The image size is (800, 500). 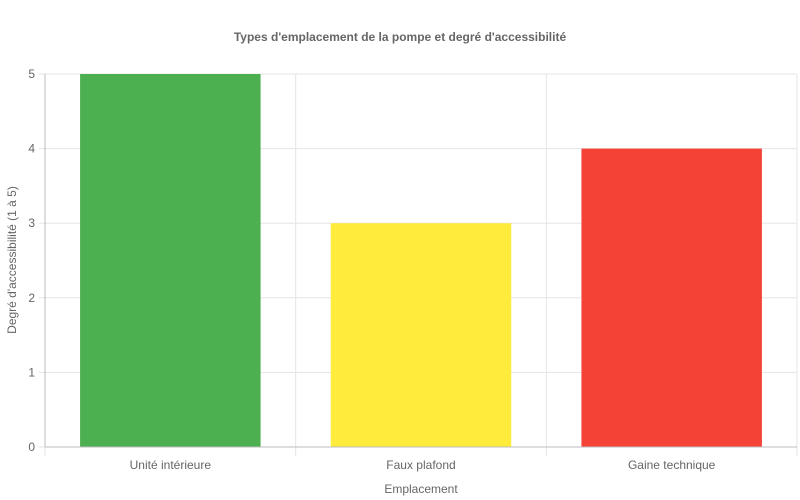 I want to click on x-tick-label: Unité intérieure, so click(x=171, y=465).